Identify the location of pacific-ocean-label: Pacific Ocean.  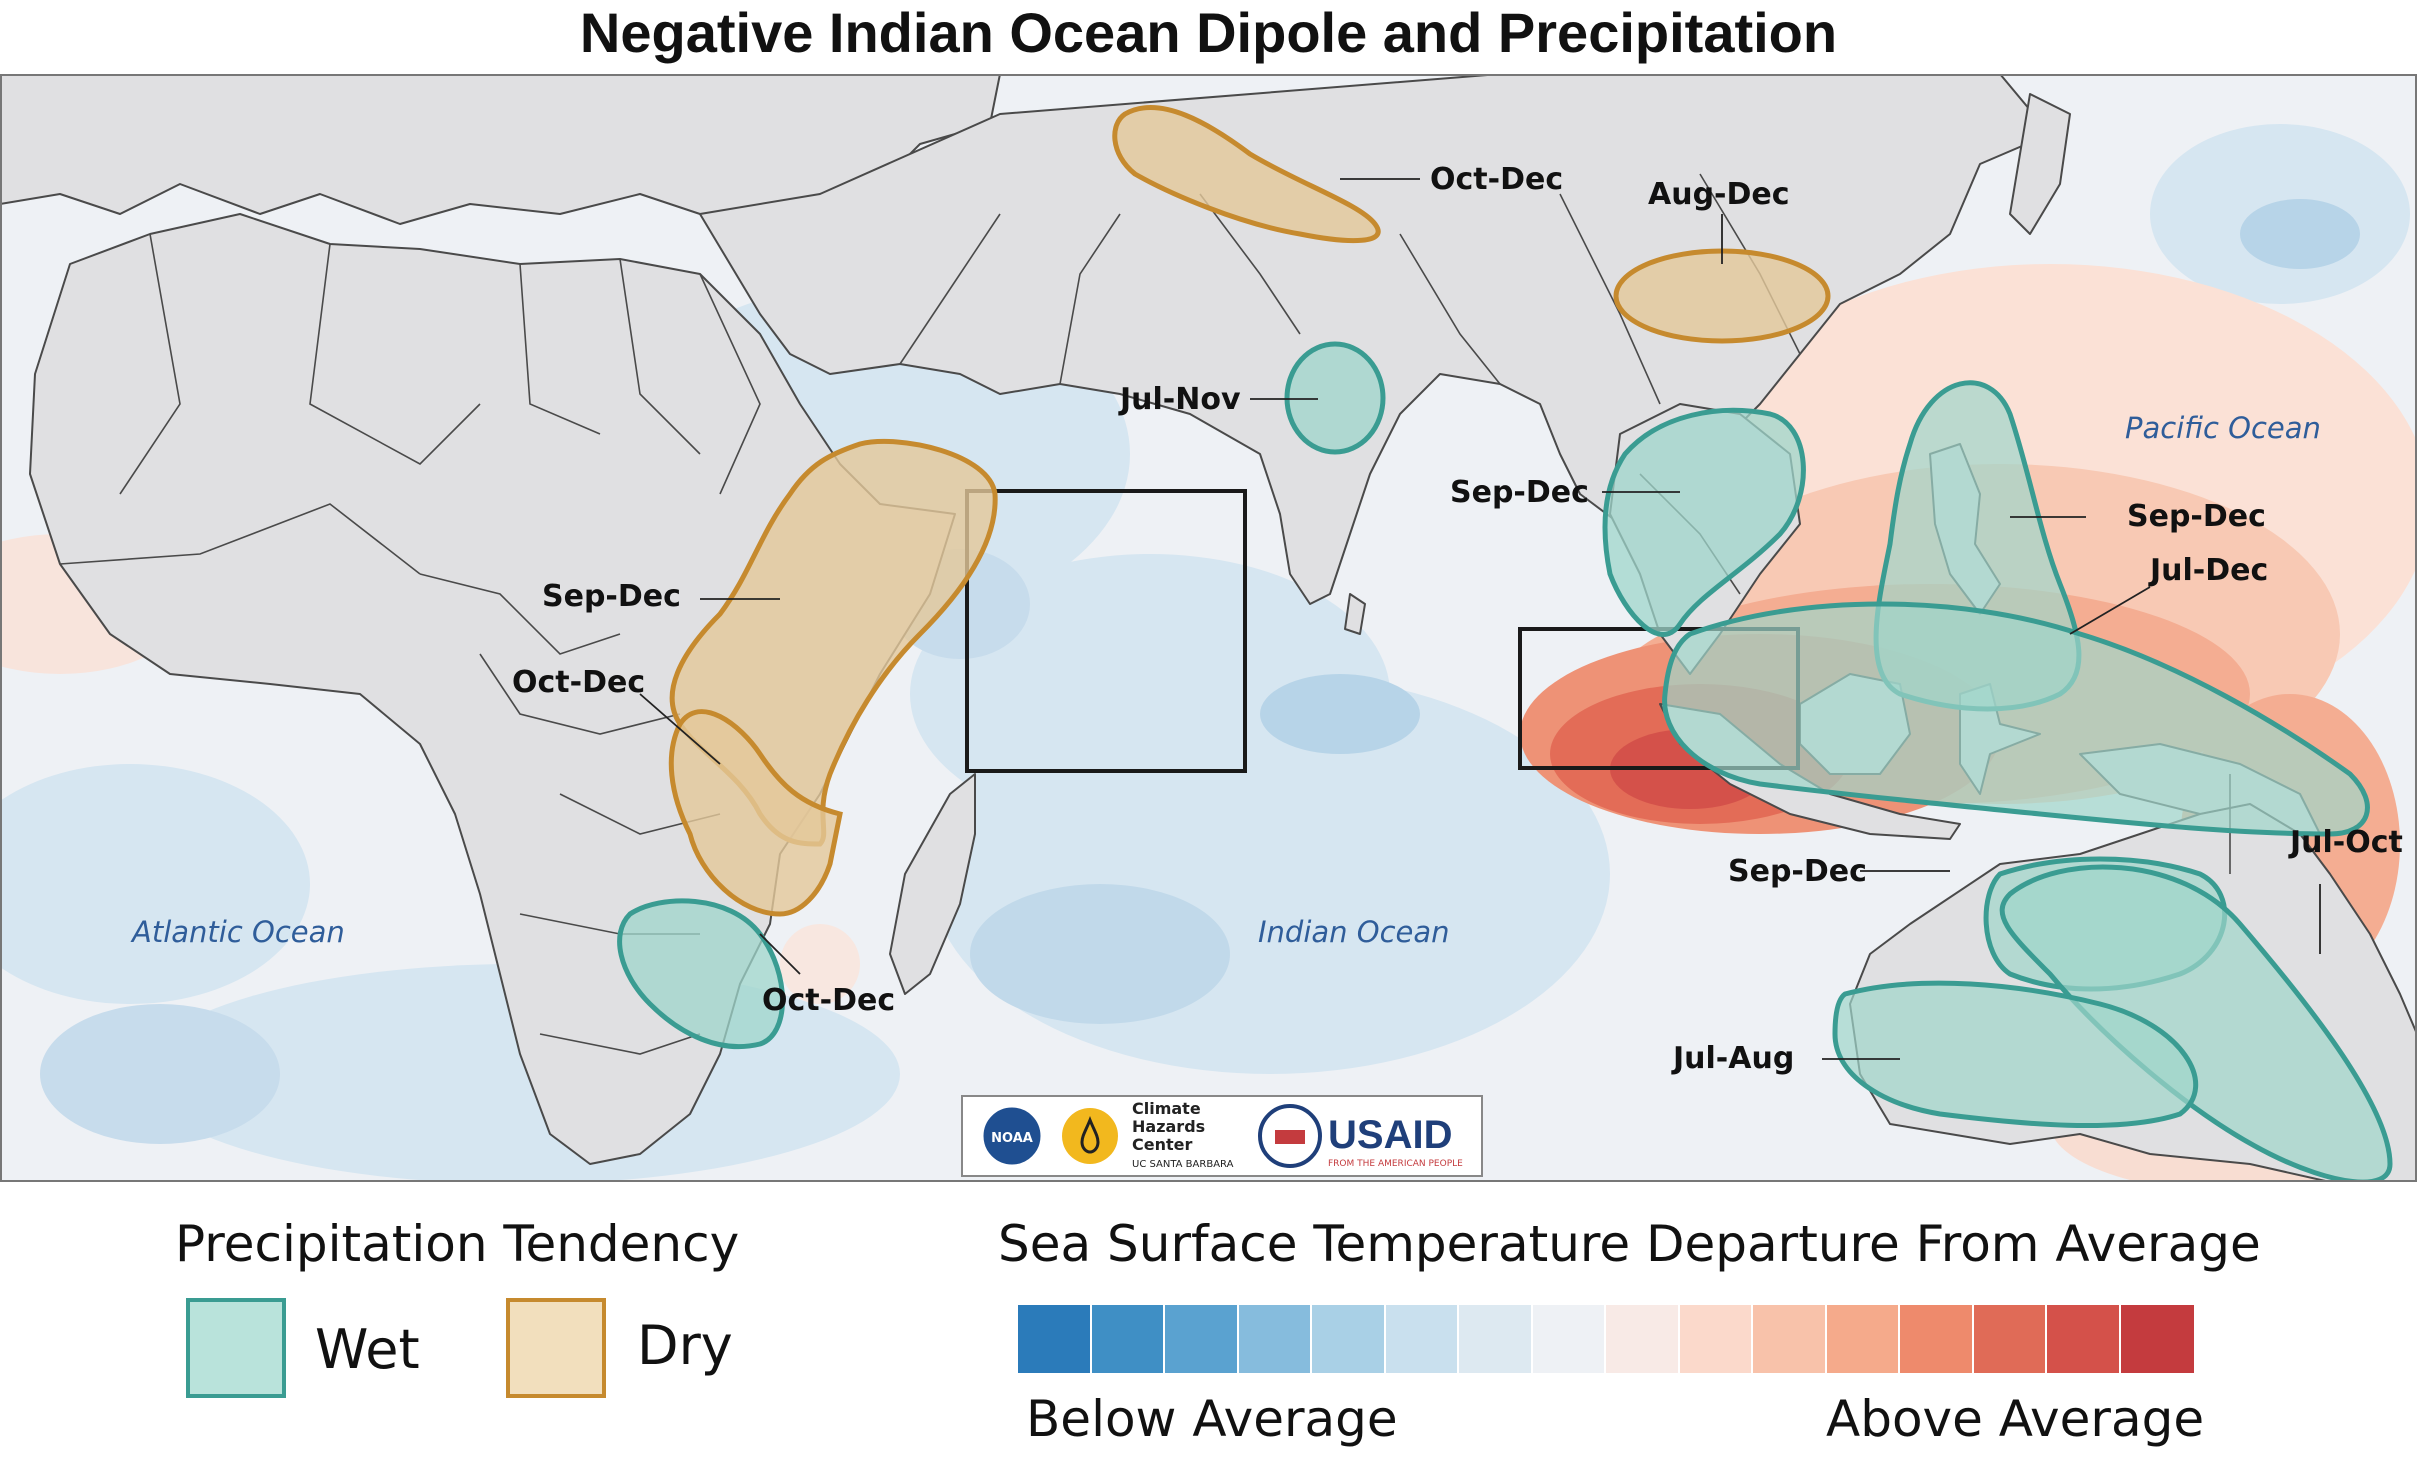
(2223, 428).